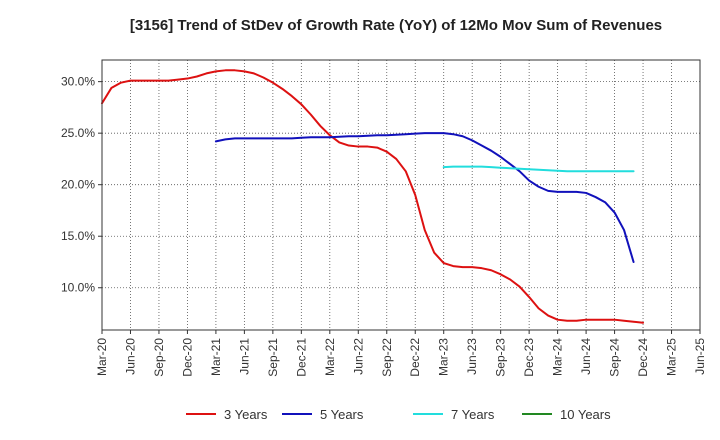 The height and width of the screenshot is (440, 720). I want to click on x-tick-label: Mar-24, so click(558, 357).